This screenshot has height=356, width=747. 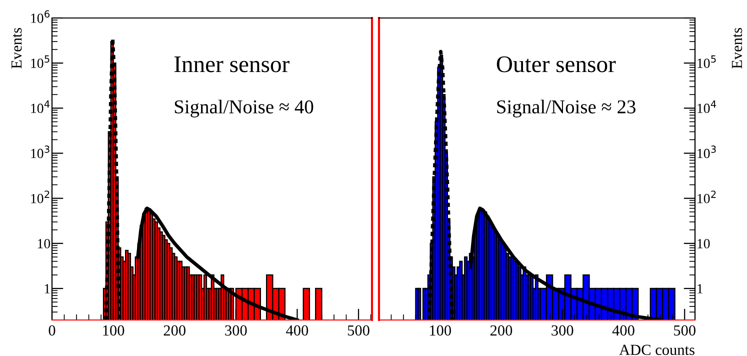 What do you see at coordinates (52, 330) in the screenshot?
I see `x-tick-label: 0` at bounding box center [52, 330].